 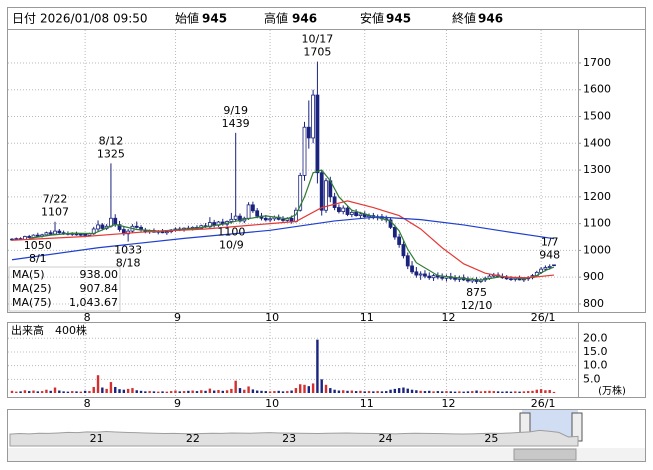 I want to click on y-tick-label: 1100, so click(x=597, y=223).